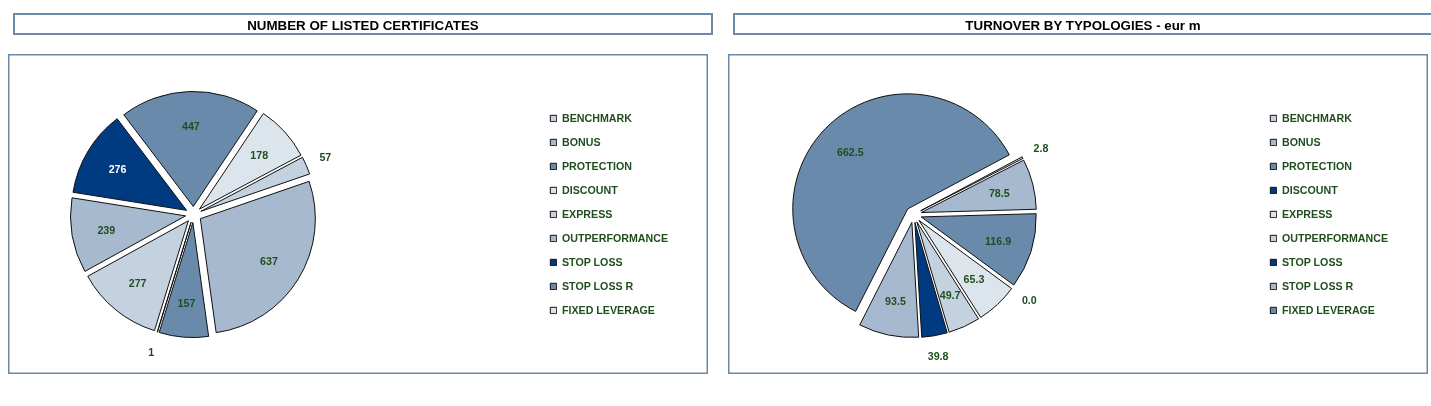 This screenshot has height=406, width=1431. What do you see at coordinates (137, 283) in the screenshot?
I see `data-label: 277` at bounding box center [137, 283].